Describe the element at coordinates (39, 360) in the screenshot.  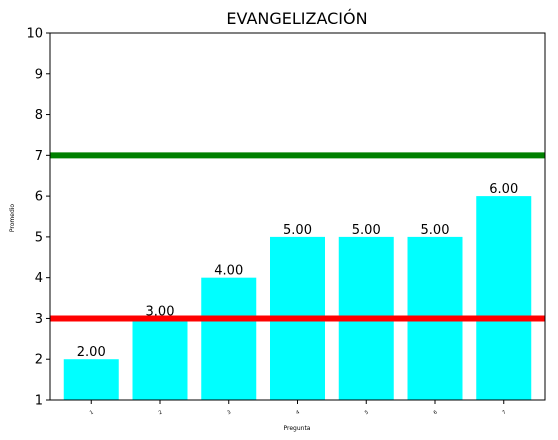
I see `y-tick-label: 2` at that location.